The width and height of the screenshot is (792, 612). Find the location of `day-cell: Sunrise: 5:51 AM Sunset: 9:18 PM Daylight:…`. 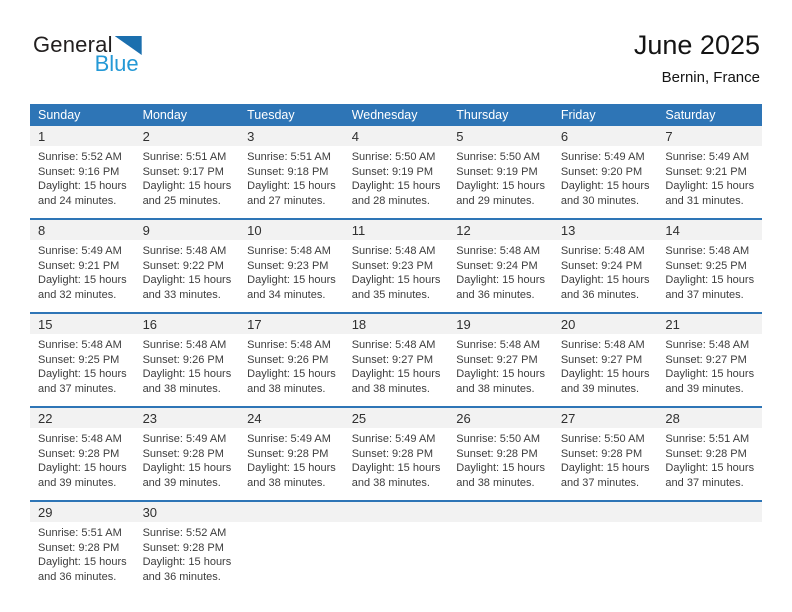

day-cell: Sunrise: 5:51 AM Sunset: 9:18 PM Daylight:… is located at coordinates (291, 182).